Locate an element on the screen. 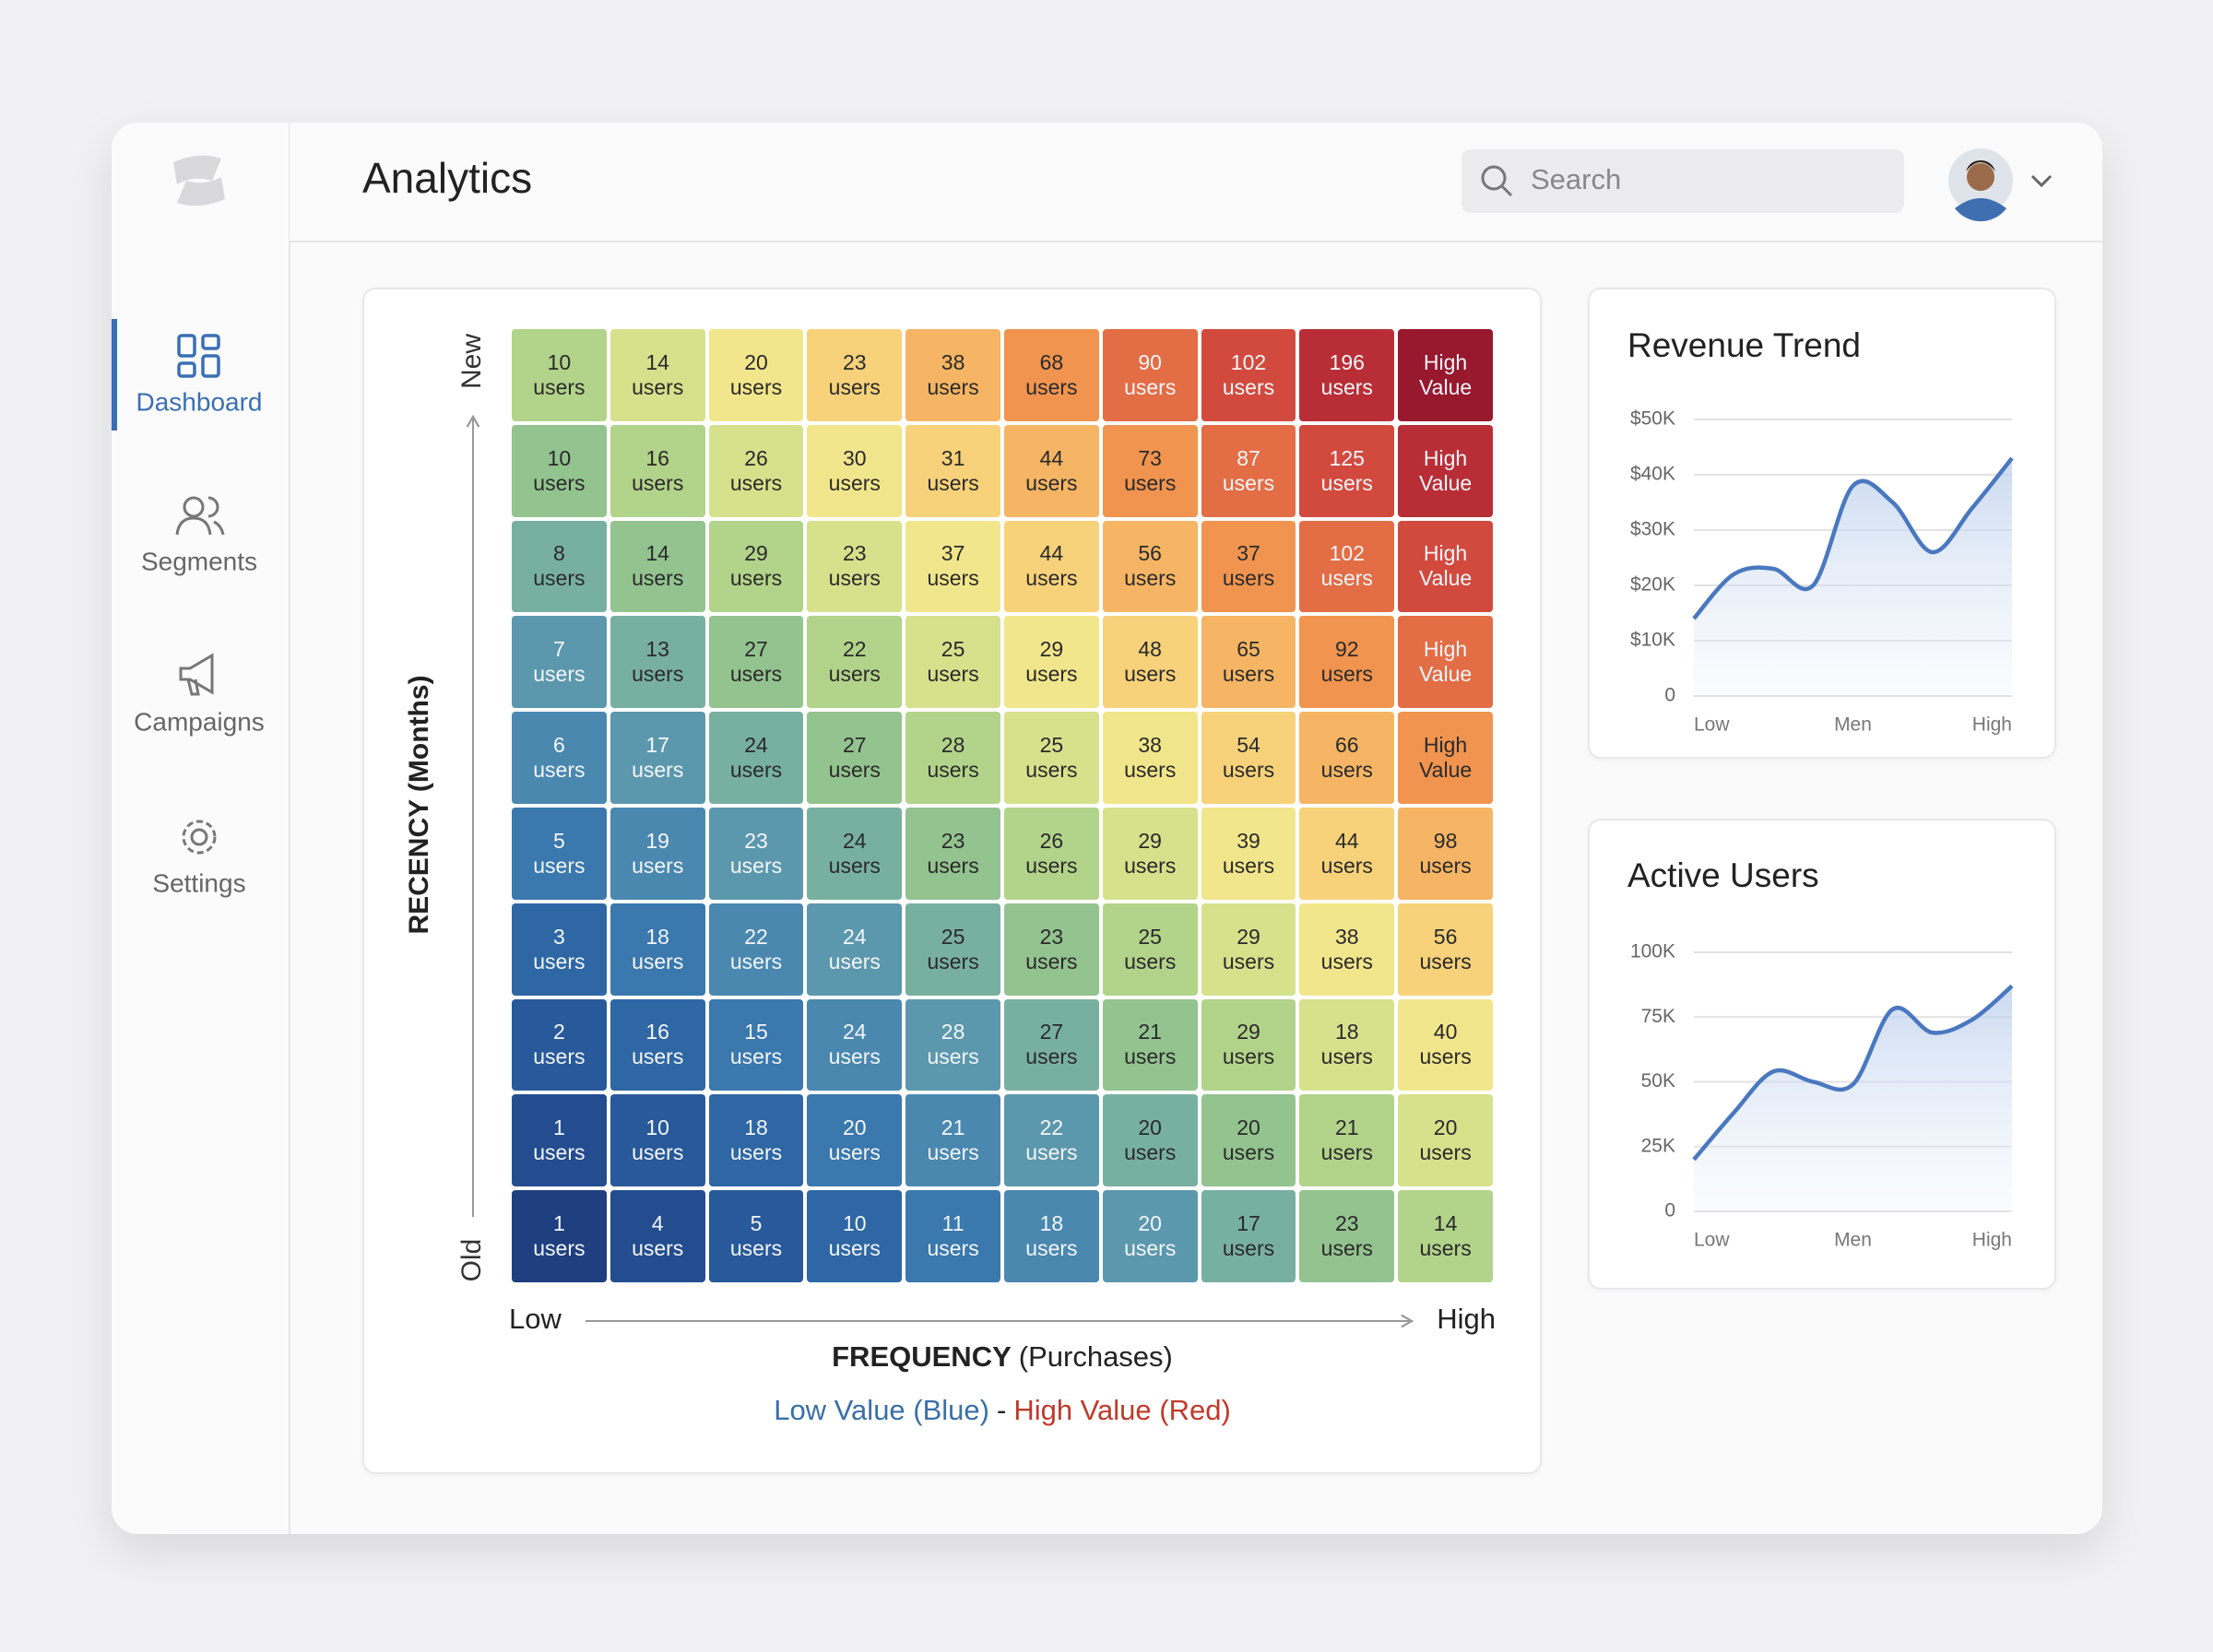 The image size is (2213, 1652). heatmap-cell: 30 users is located at coordinates (855, 470).